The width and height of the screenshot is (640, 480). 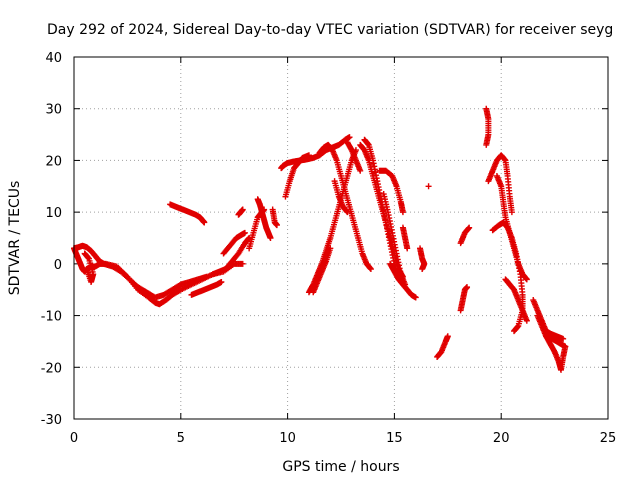 What do you see at coordinates (51, 368) in the screenshot?
I see `y-tick-label: -20` at bounding box center [51, 368].